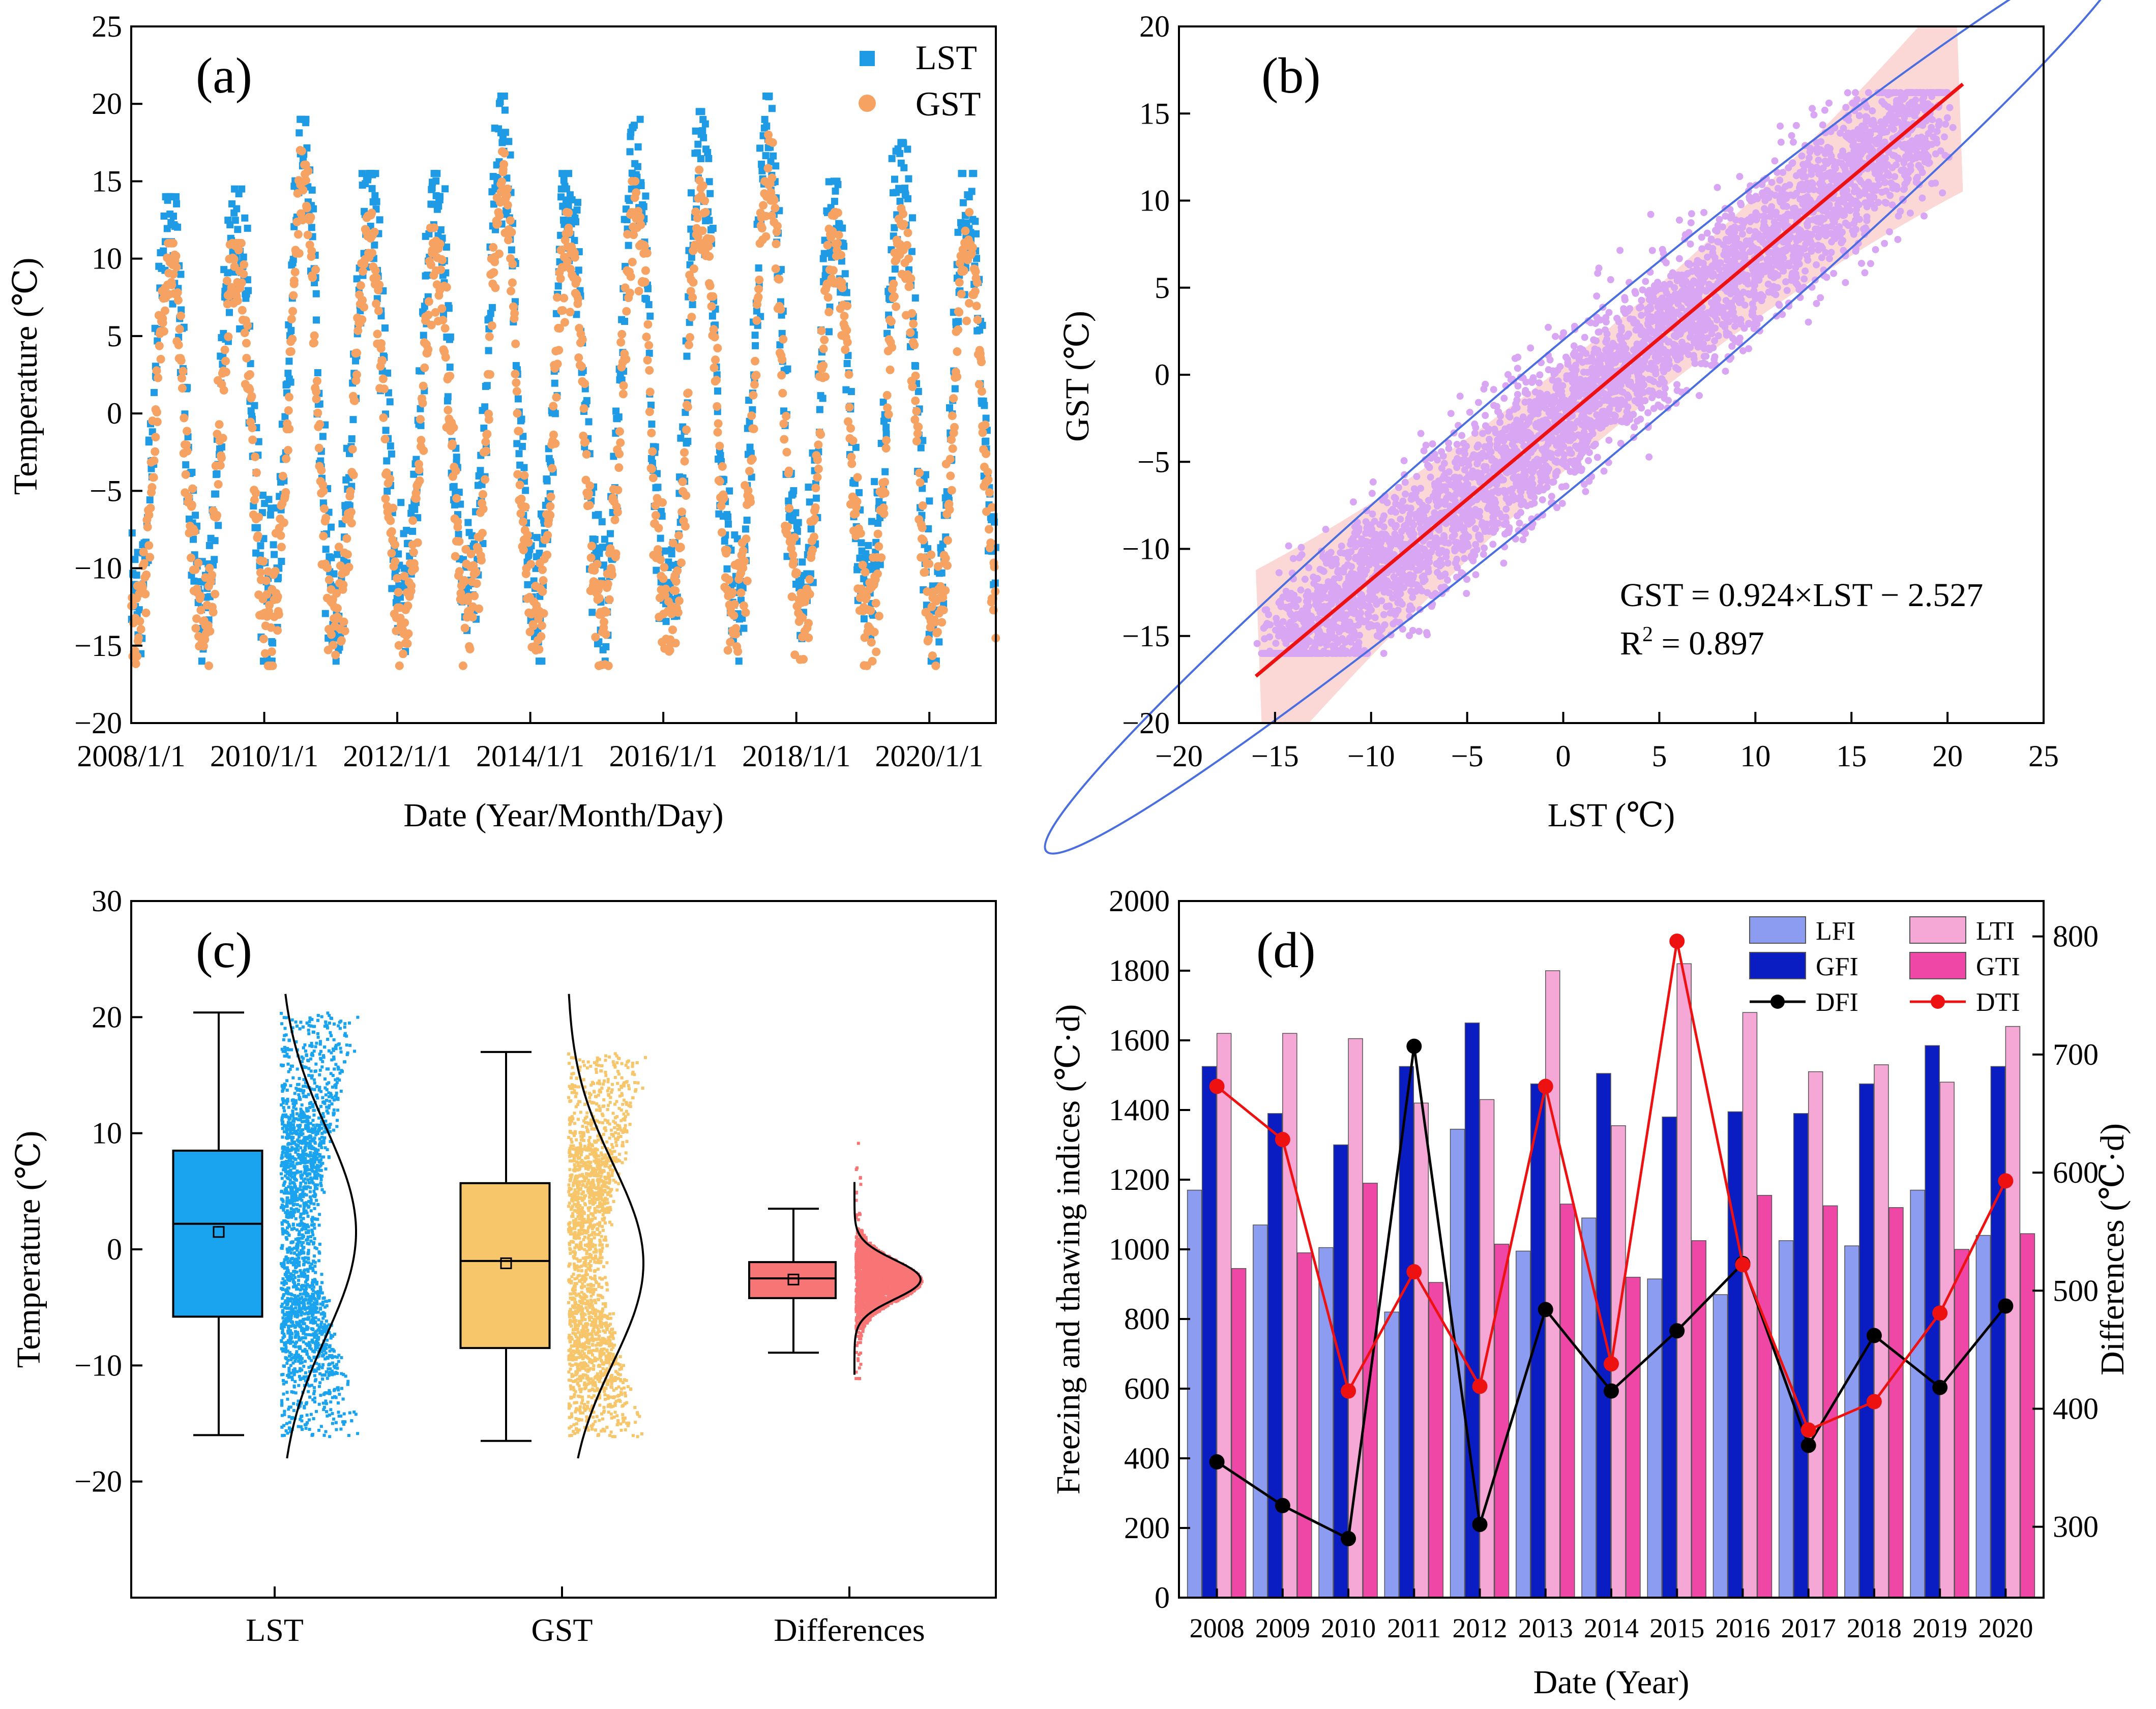 This screenshot has height=1709, width=2156. I want to click on x-tick-label: 2008/1/1, so click(131, 756).